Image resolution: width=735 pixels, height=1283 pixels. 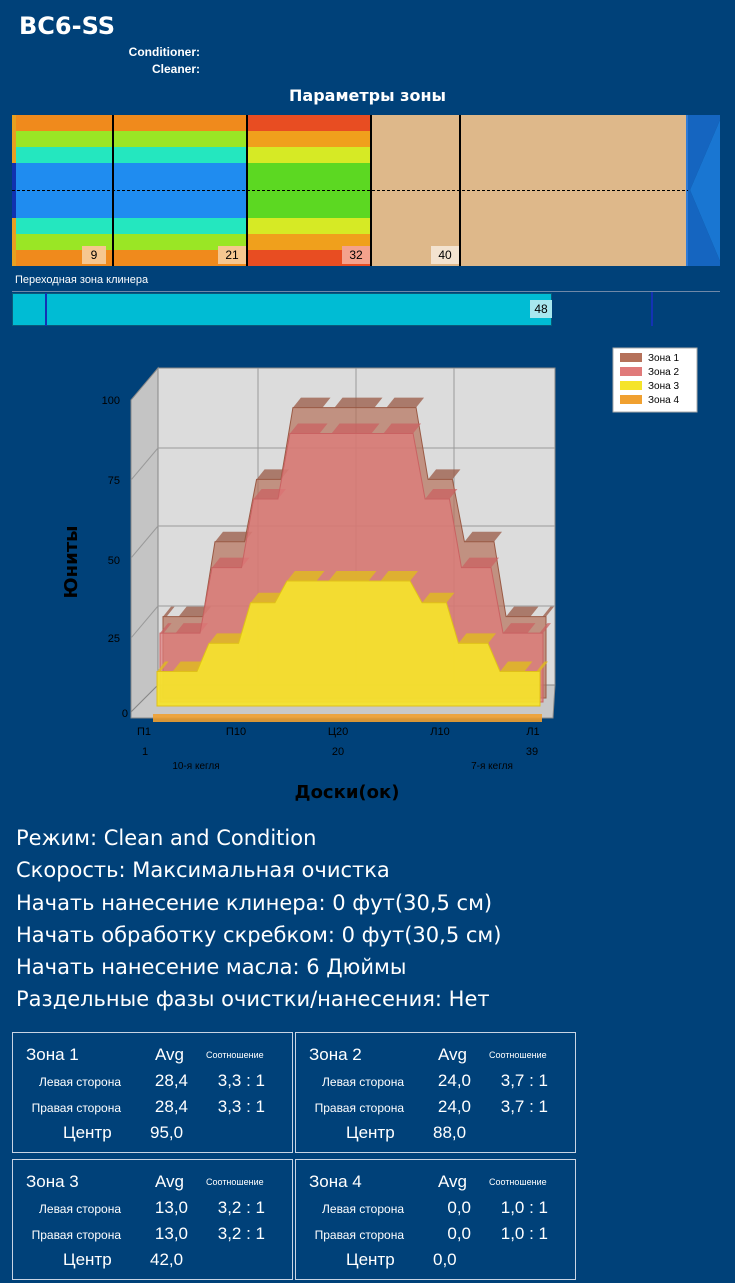 I want to click on conditioner-label: Conditioner:, so click(x=164, y=52).